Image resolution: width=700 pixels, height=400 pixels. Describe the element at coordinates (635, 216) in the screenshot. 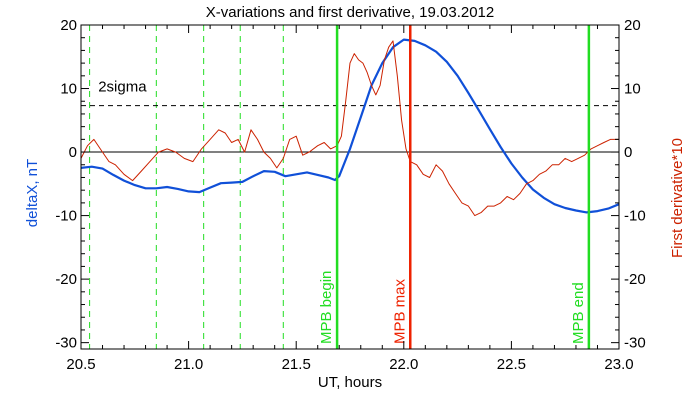

I see `y-tick-label-right: -10` at that location.